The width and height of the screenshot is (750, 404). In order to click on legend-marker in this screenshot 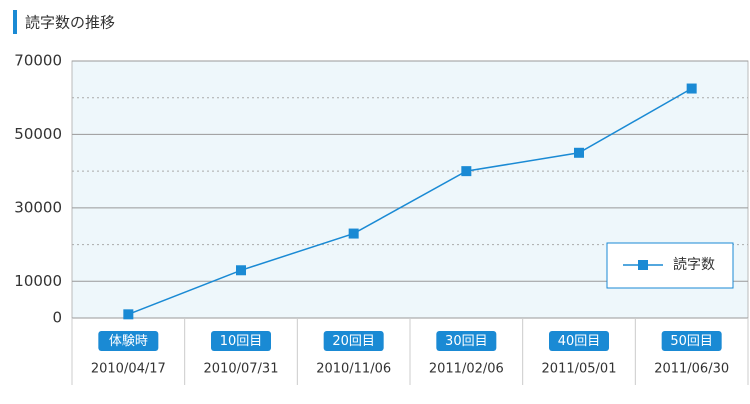, I will do `click(643, 265)`.